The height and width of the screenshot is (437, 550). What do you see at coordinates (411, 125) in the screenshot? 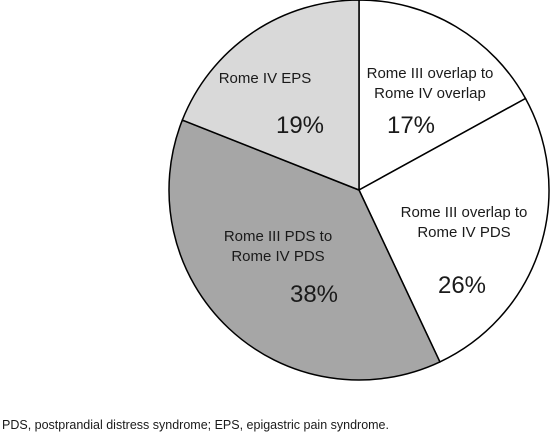
I see `slice-percent-1: 17%` at bounding box center [411, 125].